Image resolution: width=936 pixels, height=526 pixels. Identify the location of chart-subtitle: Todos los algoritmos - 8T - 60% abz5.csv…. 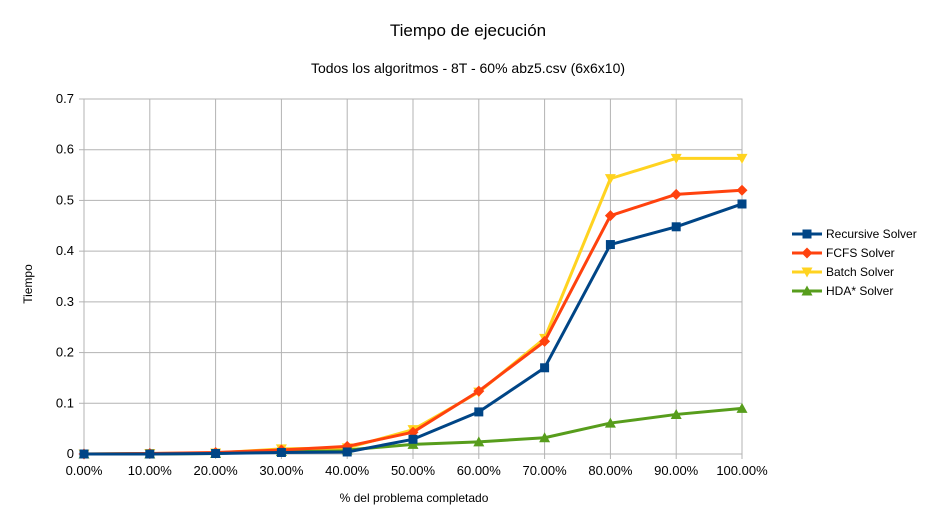
(468, 68).